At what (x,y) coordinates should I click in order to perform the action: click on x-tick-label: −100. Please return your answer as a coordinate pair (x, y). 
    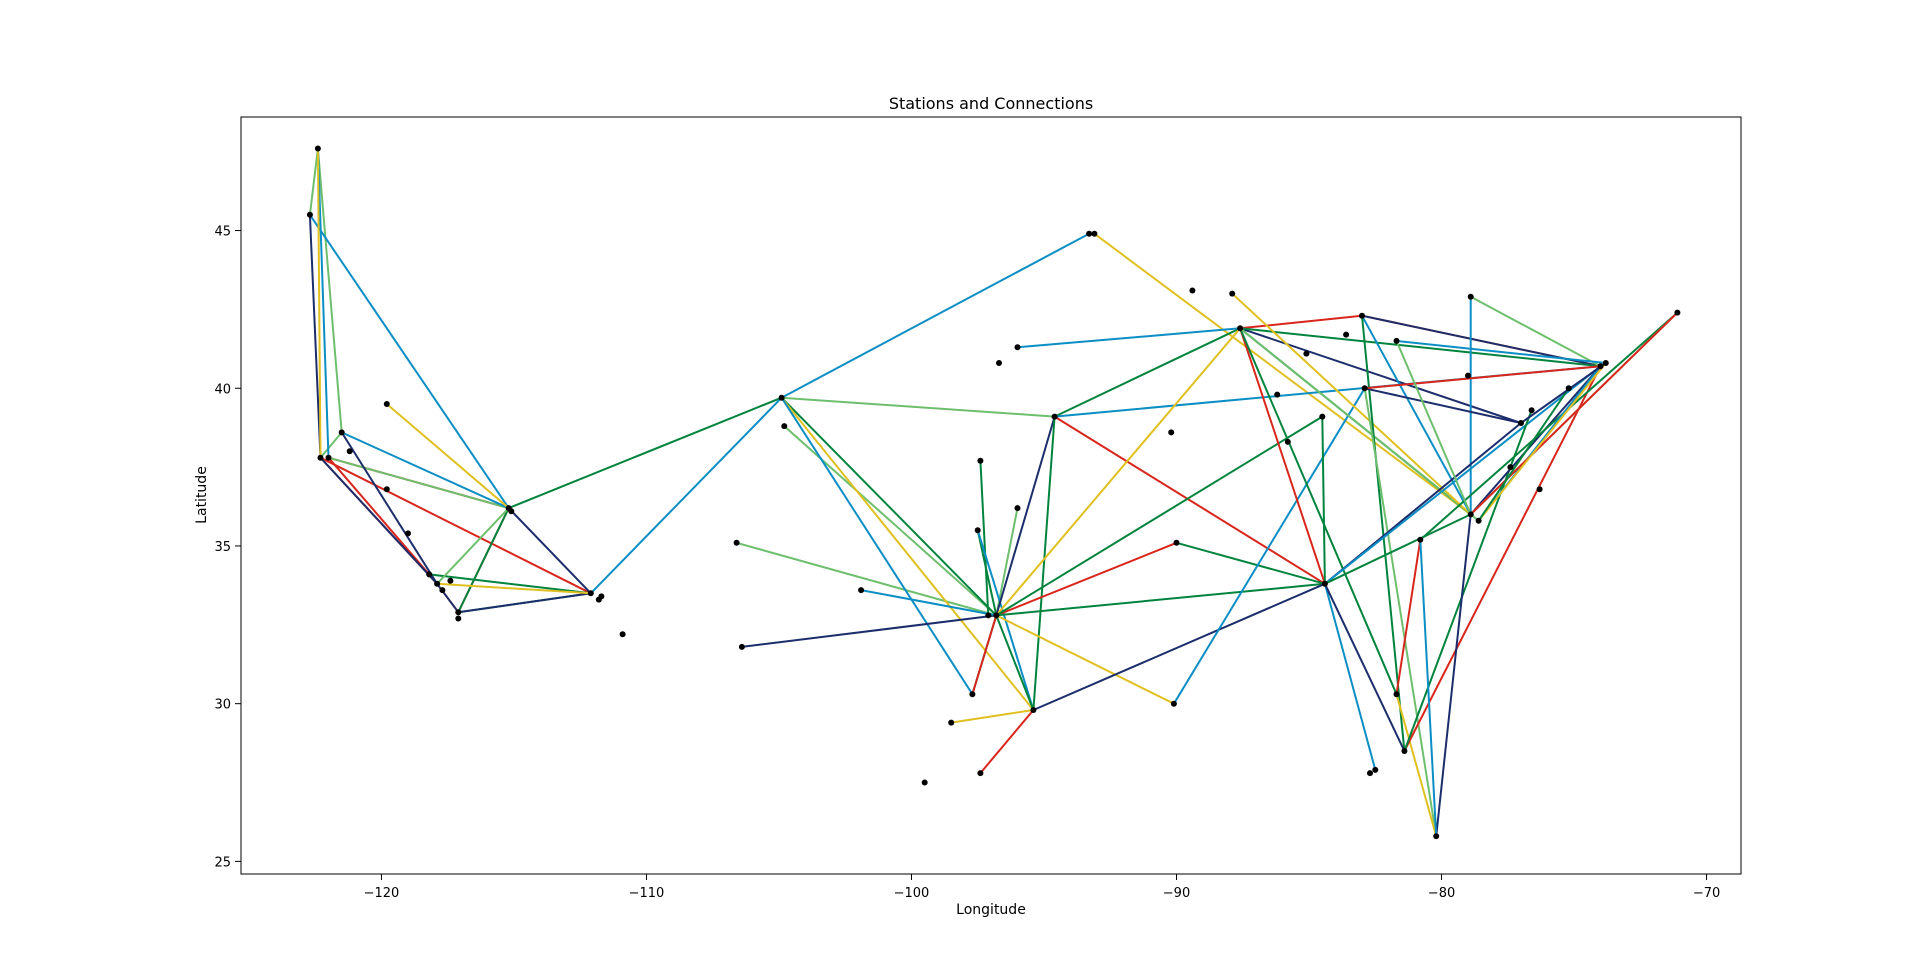
    Looking at the image, I should click on (912, 893).